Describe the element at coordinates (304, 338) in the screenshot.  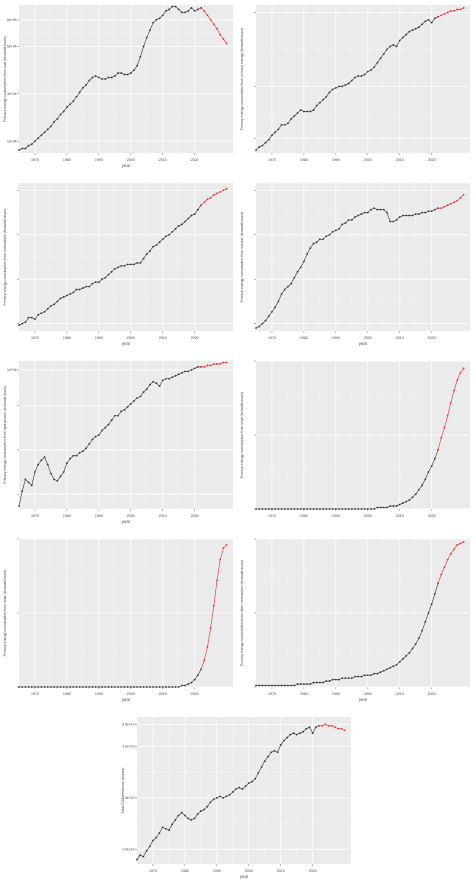
I see `chart-3-x-tick-label: 1980` at that location.